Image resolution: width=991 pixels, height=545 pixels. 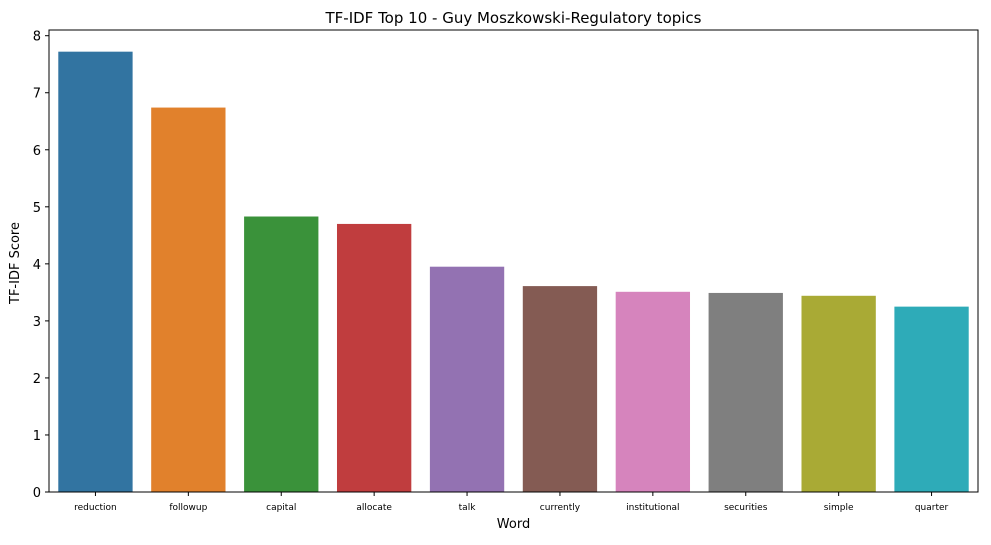 I want to click on x-tick-label: capital, so click(x=281, y=508).